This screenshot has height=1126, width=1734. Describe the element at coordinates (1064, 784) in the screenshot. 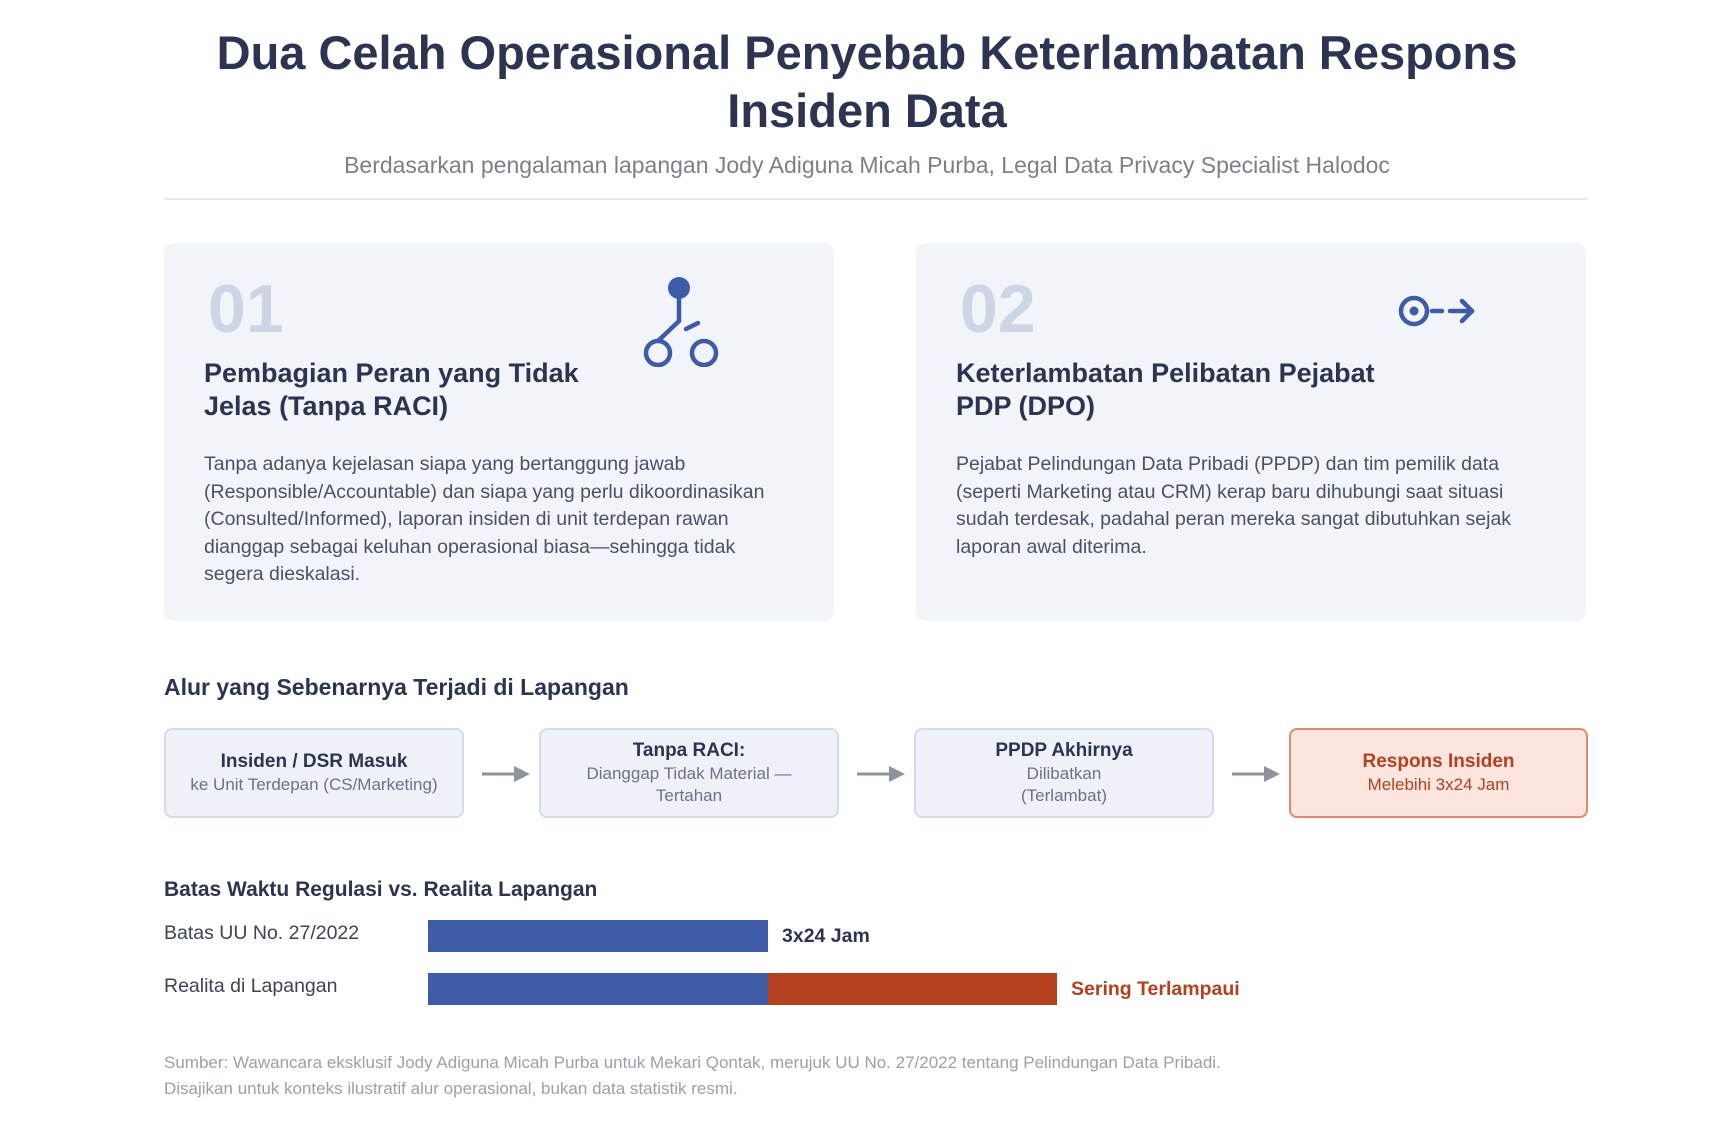

I see `flow-step-detail: Dilibatkan (Terlambat)` at that location.